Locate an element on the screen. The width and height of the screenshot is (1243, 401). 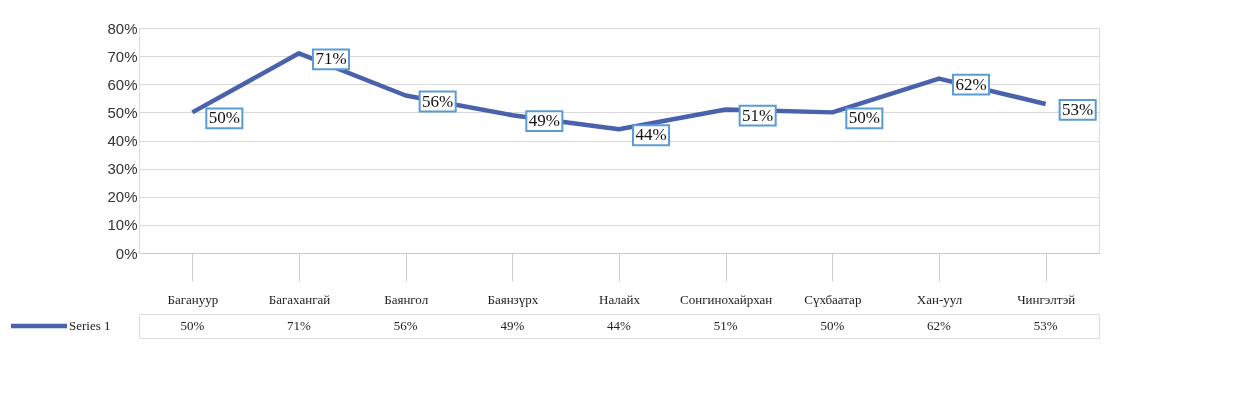
text: 44% is located at coordinates (651, 135).